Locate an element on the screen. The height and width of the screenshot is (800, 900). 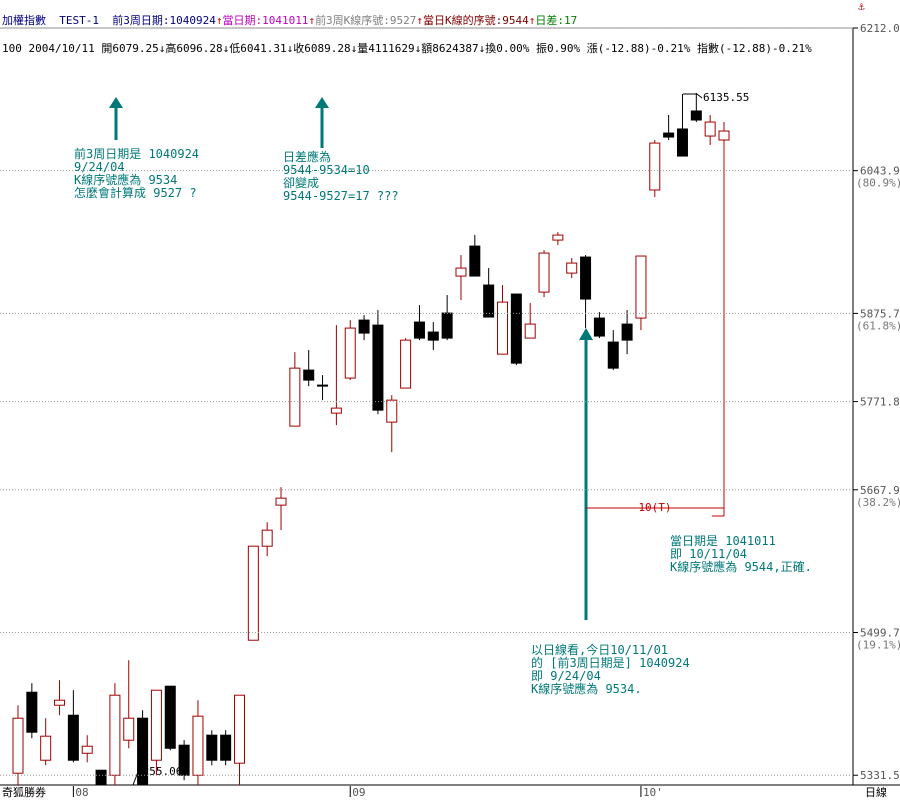
footer-left: 奇狐勝券 is located at coordinates (24, 792).